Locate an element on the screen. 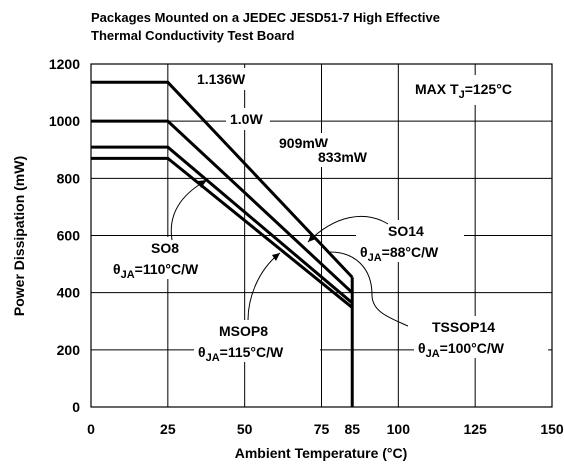  so14-theta: θJA=88°C/W is located at coordinates (399, 254).